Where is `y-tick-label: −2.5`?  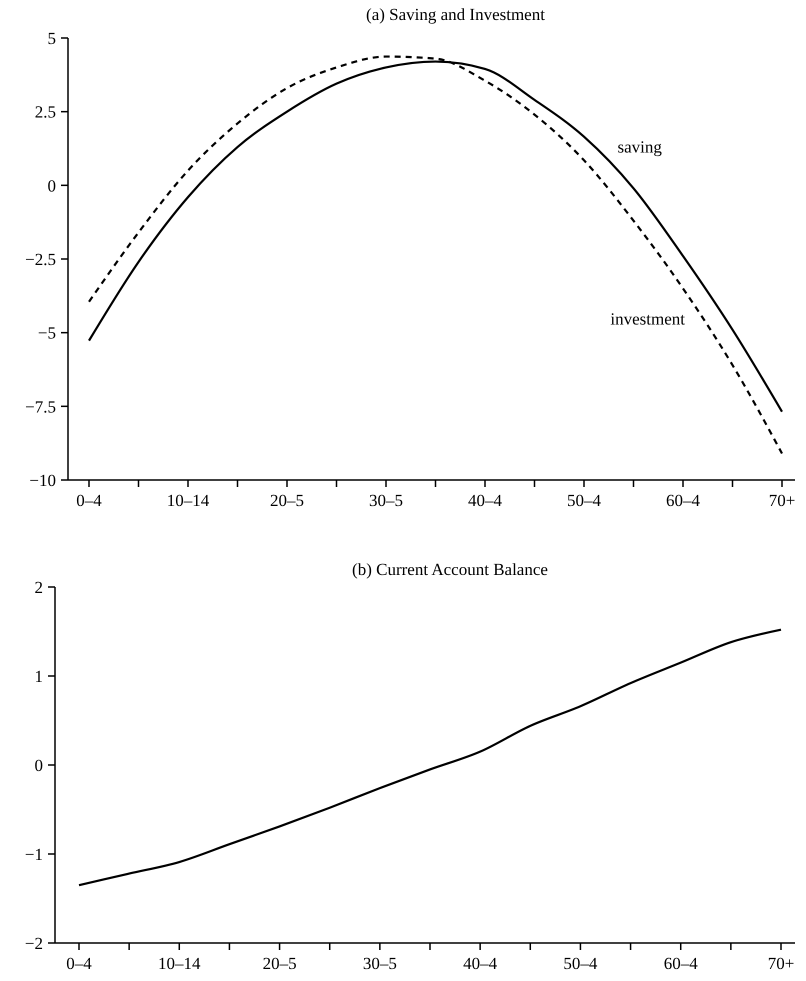 y-tick-label: −2.5 is located at coordinates (40, 259).